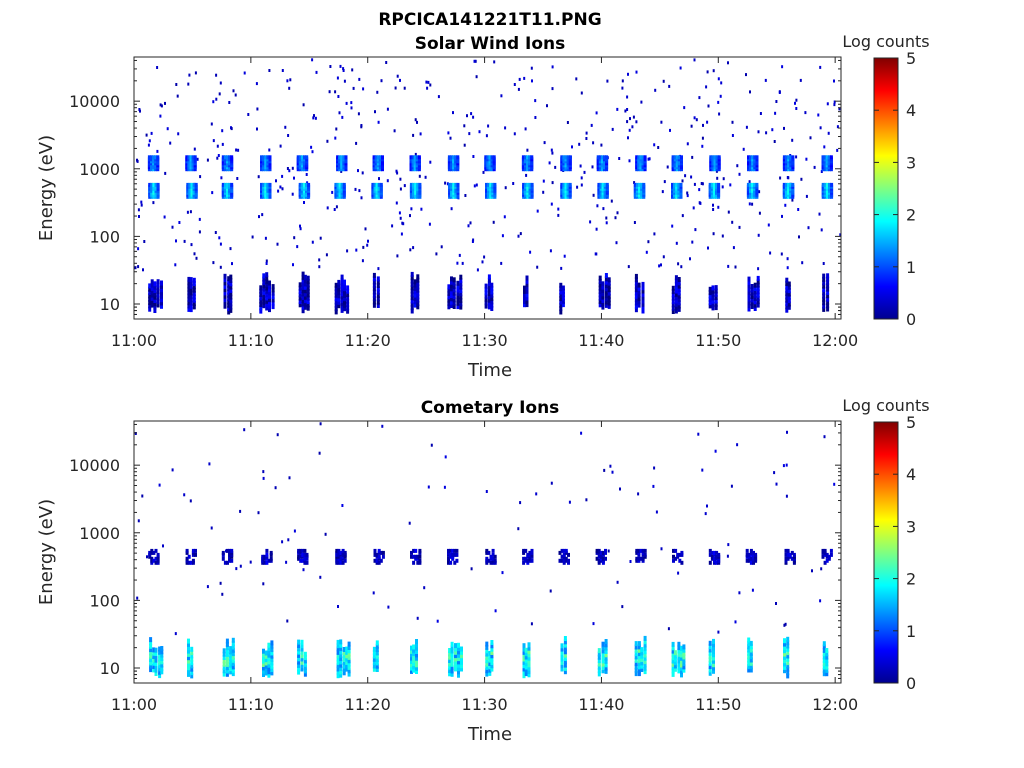 The image size is (1024, 768). What do you see at coordinates (489, 20) in the screenshot?
I see `figure-title: RPCICA141221T11.PNG` at bounding box center [489, 20].